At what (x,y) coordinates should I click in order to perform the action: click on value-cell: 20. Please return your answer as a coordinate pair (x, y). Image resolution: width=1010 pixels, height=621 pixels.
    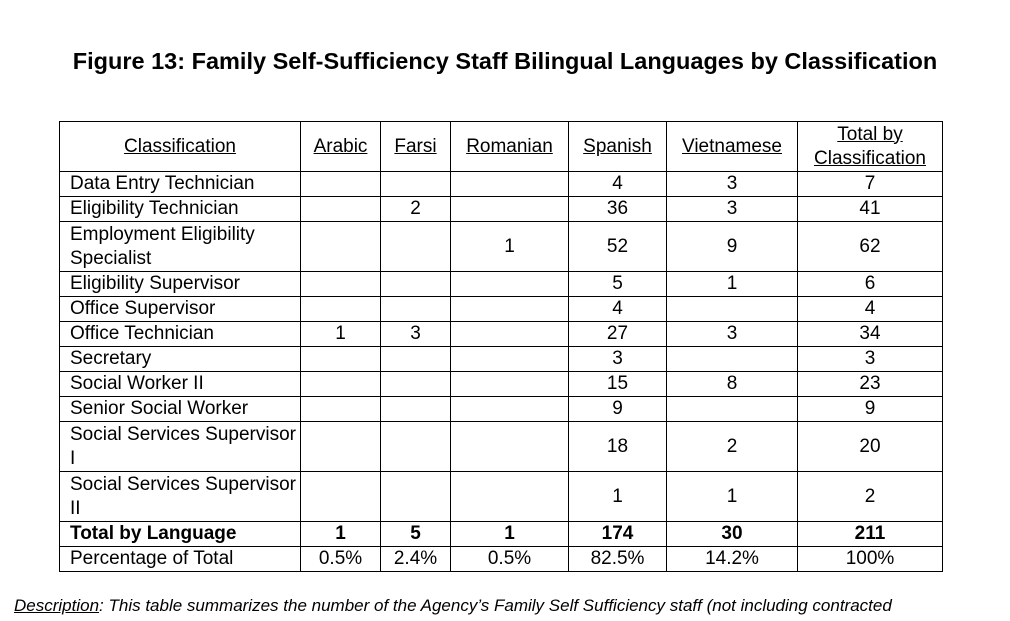
    Looking at the image, I should click on (870, 446).